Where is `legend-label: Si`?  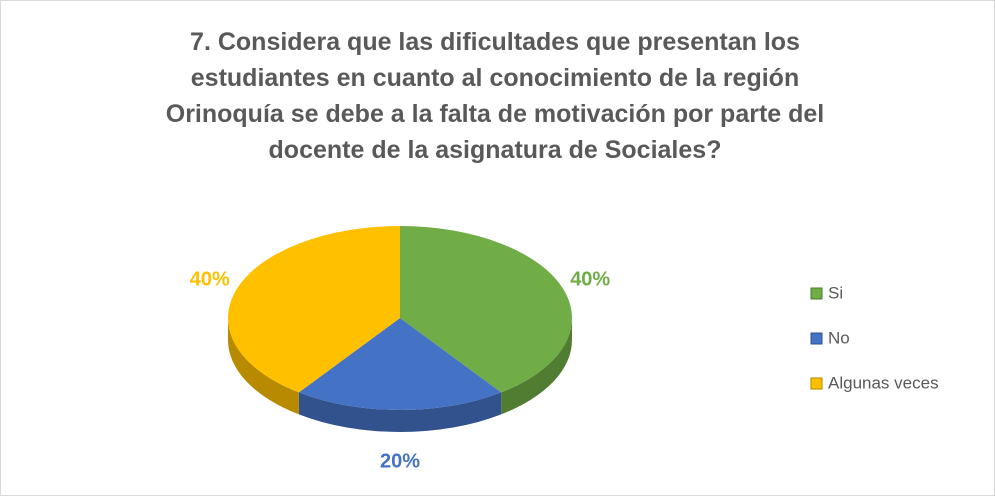 legend-label: Si is located at coordinates (835, 292).